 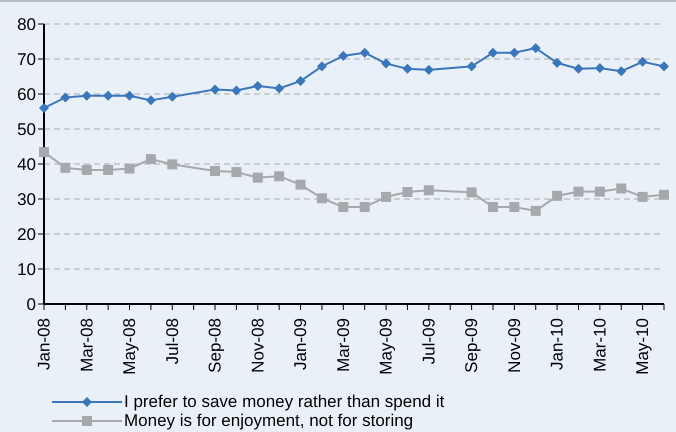 I want to click on x-tick-label: Mar-10, so click(x=600, y=345).